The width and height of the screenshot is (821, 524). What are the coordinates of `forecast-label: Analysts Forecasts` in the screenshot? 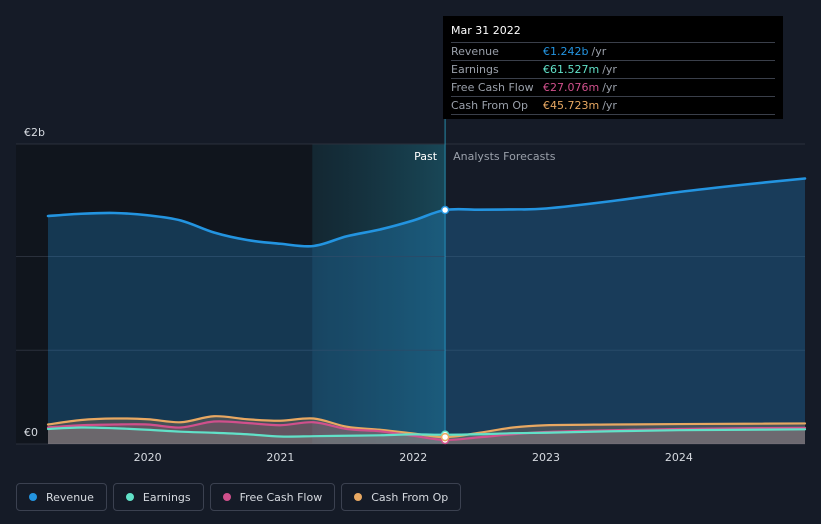 It's located at (504, 156).